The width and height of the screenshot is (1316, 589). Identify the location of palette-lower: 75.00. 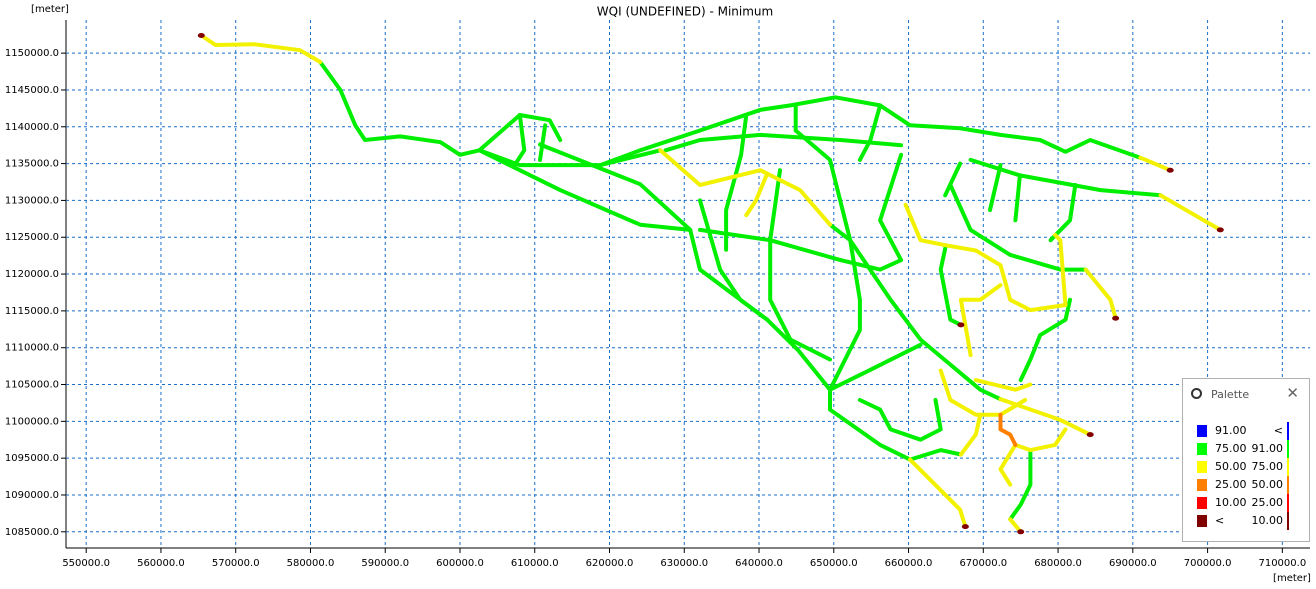
(1231, 448).